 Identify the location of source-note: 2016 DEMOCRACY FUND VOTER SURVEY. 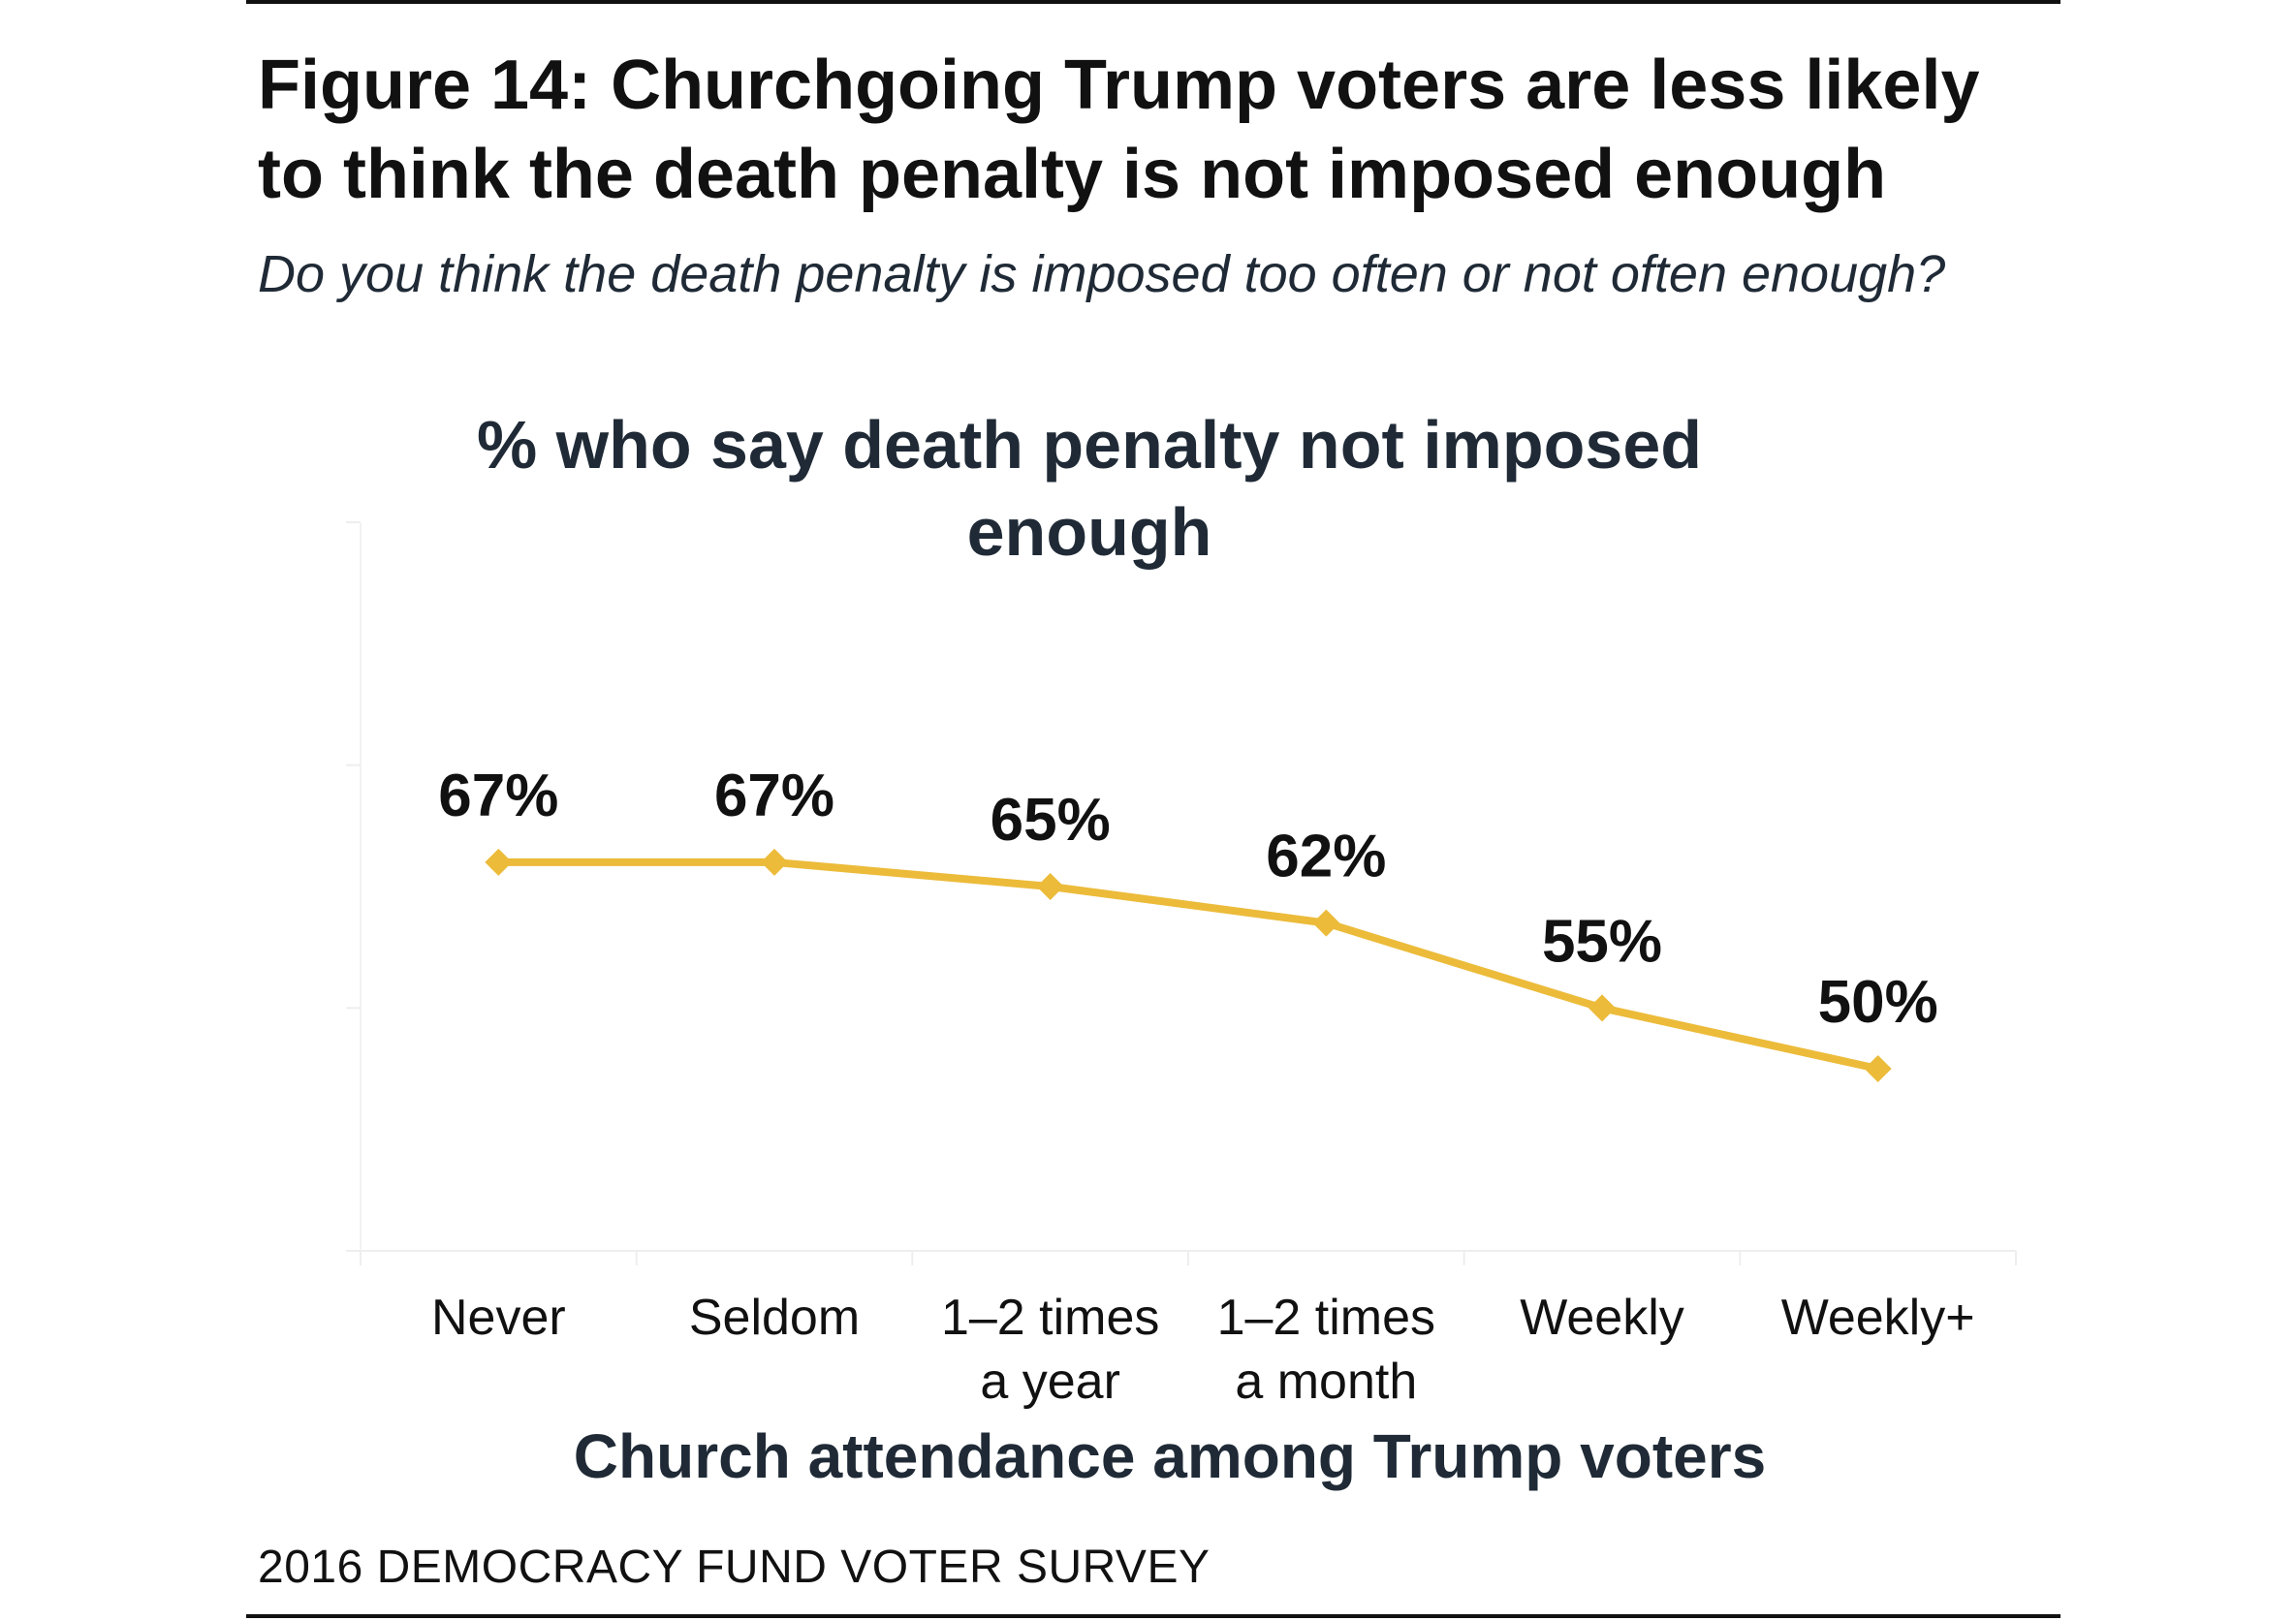
(734, 1567).